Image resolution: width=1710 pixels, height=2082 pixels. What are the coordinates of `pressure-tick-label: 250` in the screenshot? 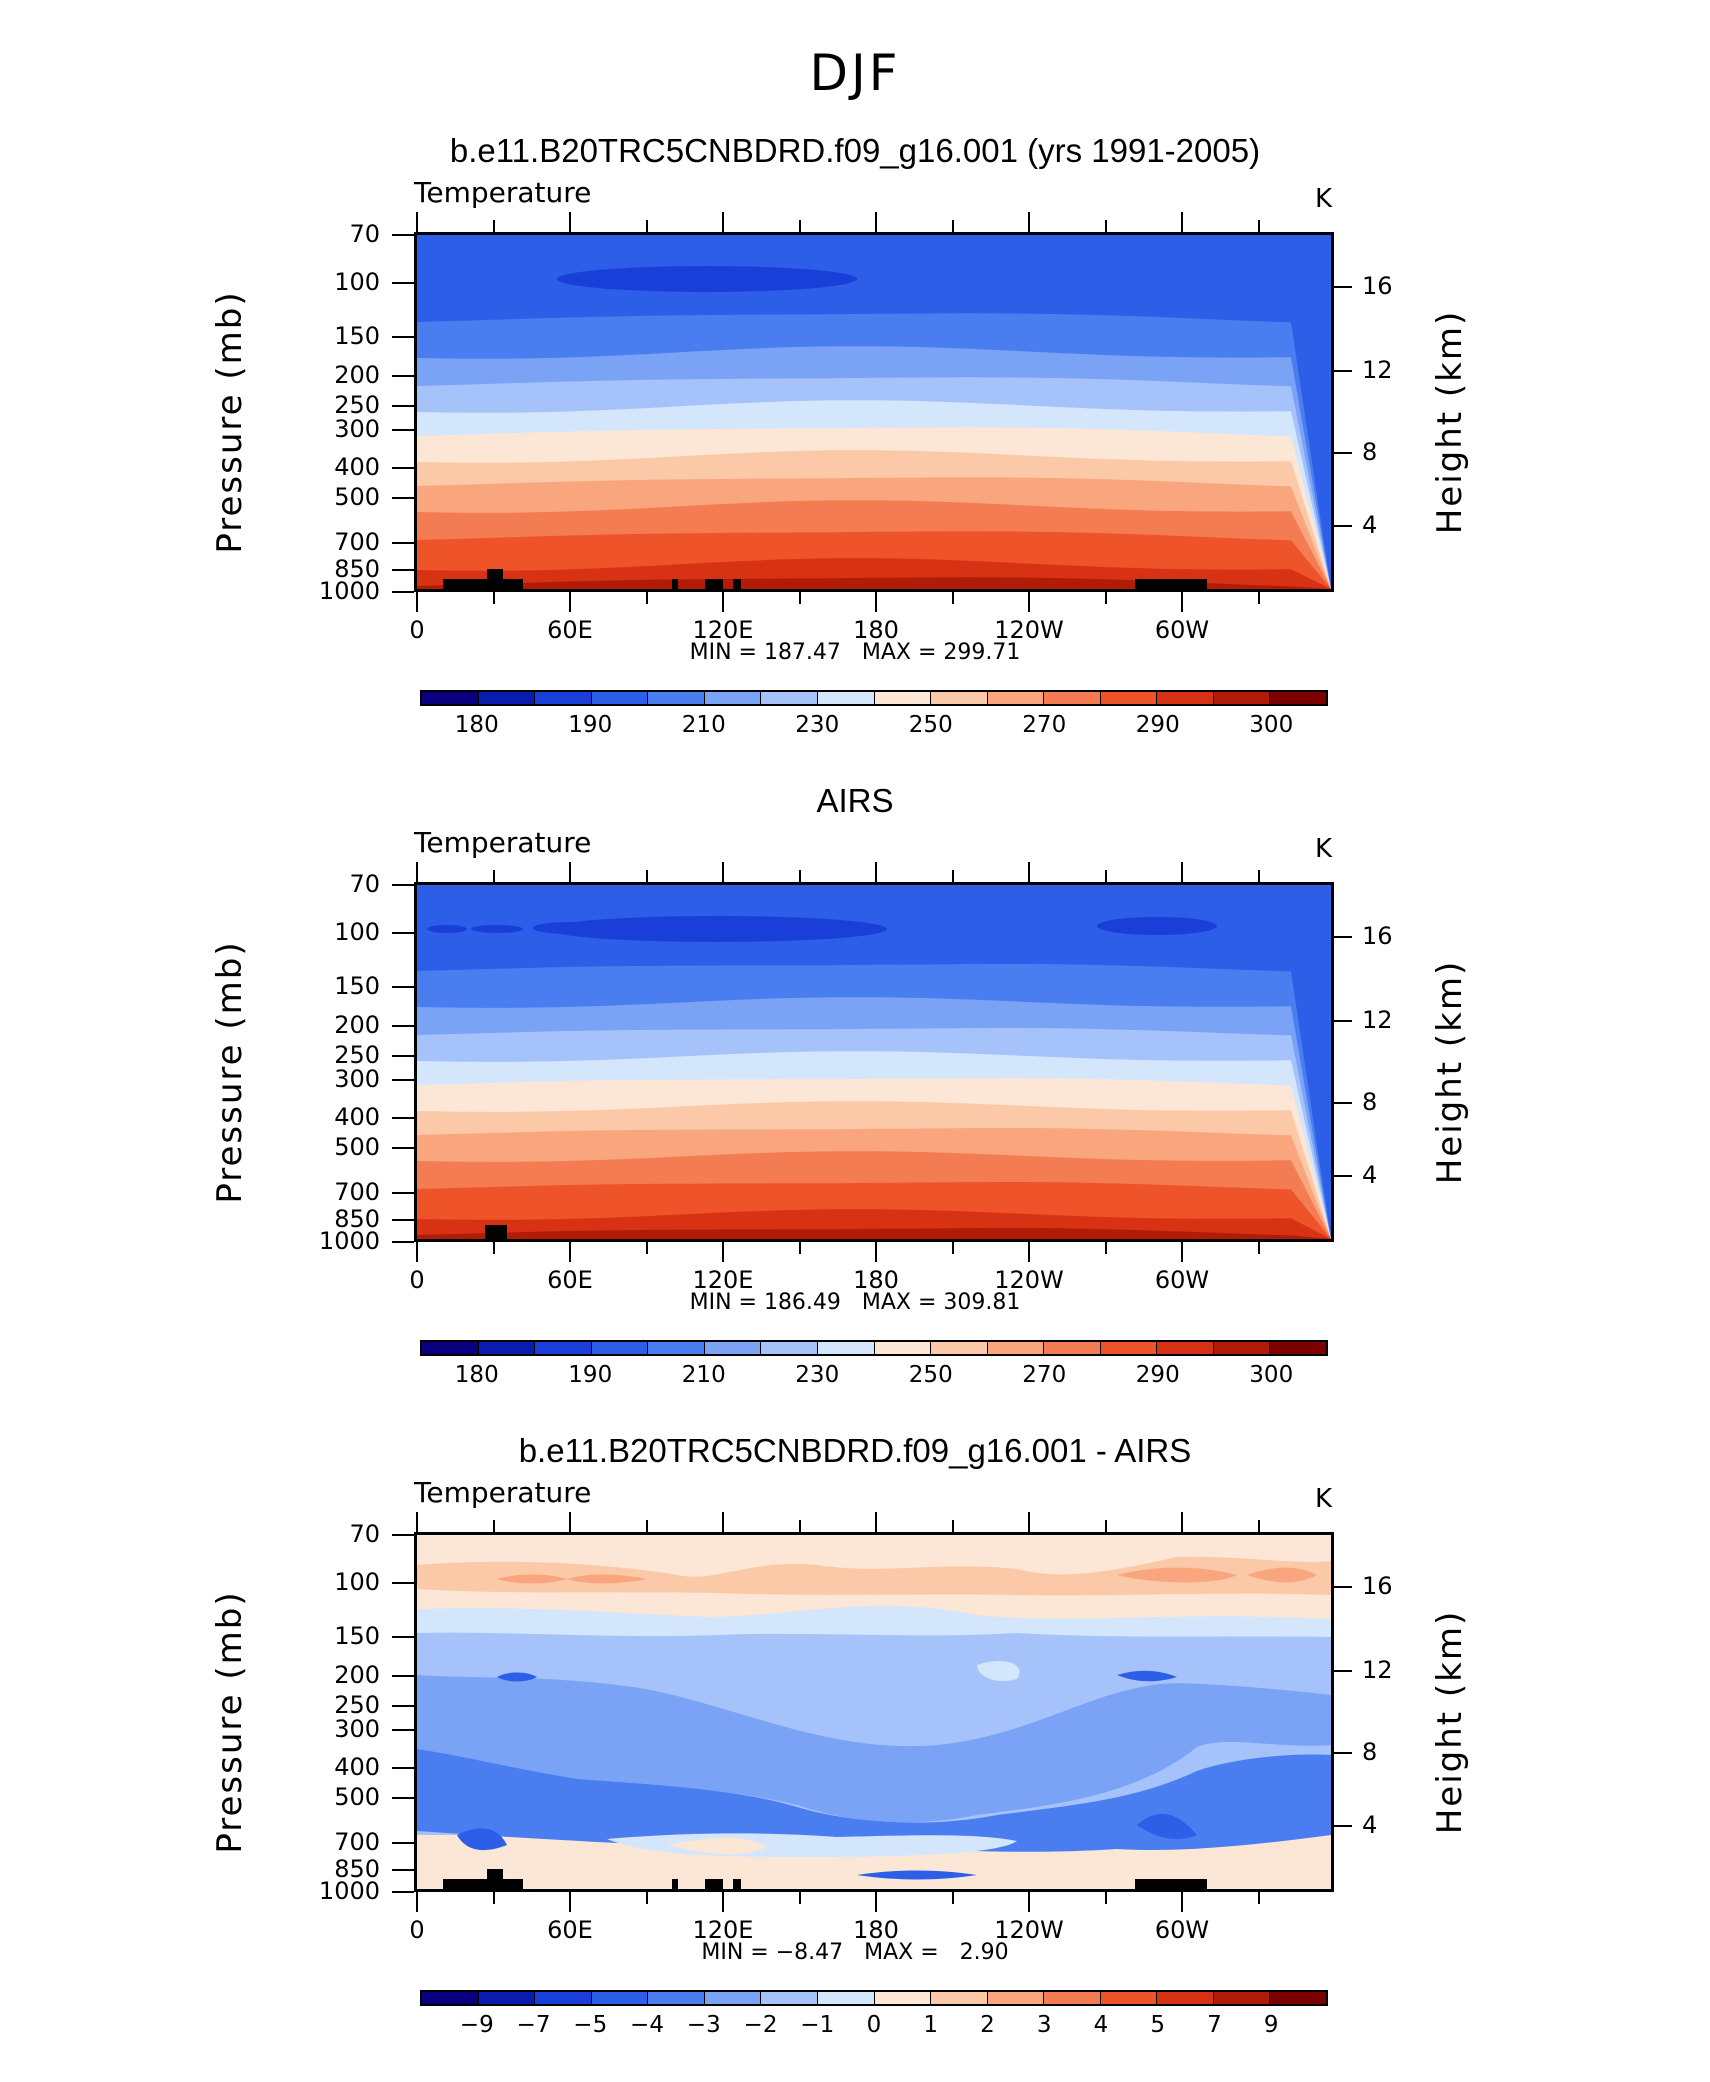 It's located at (357, 1705).